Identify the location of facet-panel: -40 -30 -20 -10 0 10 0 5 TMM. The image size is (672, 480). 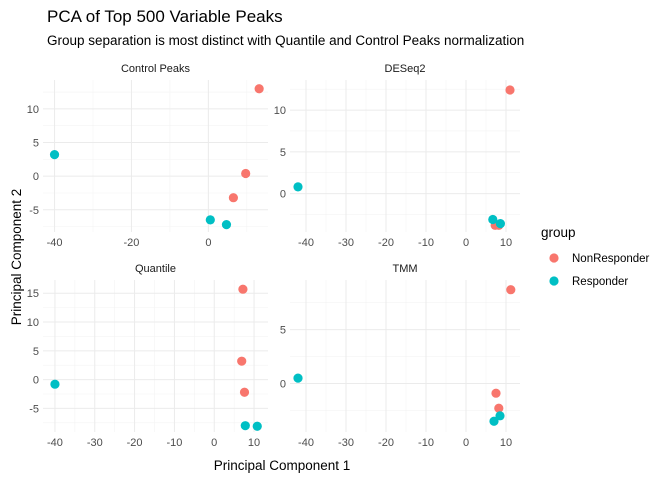
(400, 356).